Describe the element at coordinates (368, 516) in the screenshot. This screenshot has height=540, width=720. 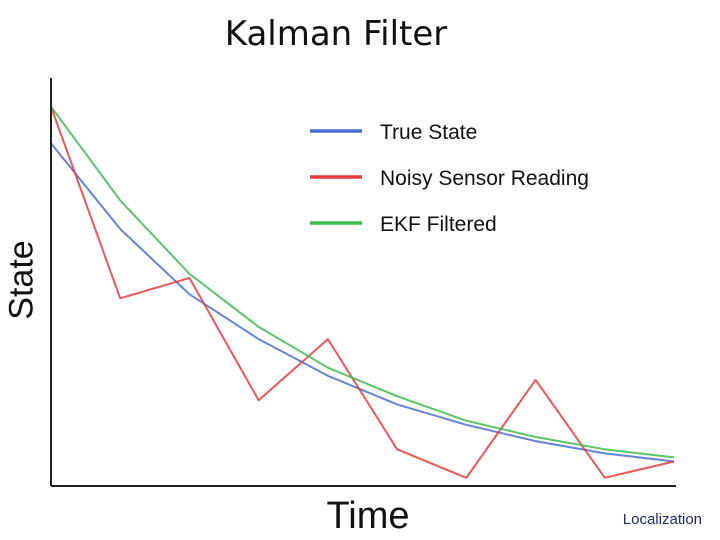
I see `x-axis-label: Time` at that location.